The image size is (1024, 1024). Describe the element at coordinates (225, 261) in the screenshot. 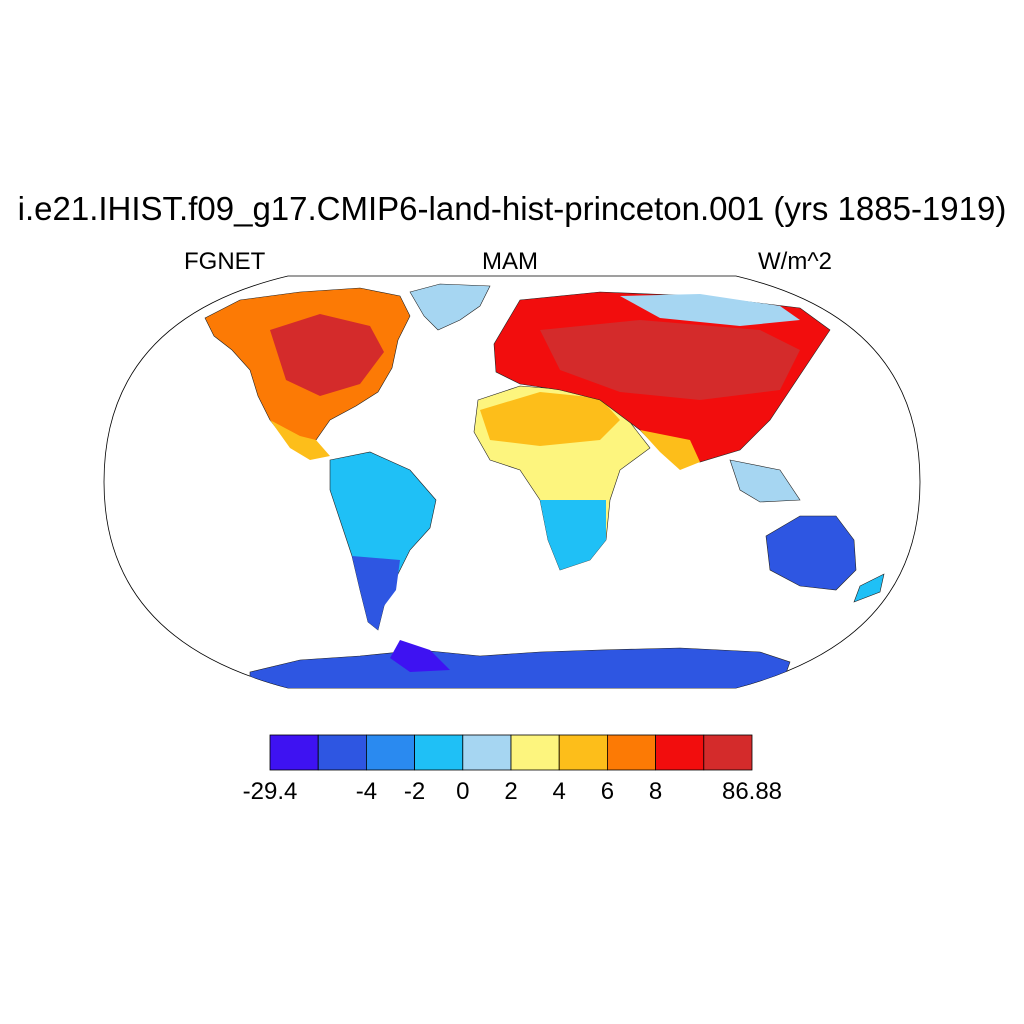

I see `variable-label: FGNET` at that location.